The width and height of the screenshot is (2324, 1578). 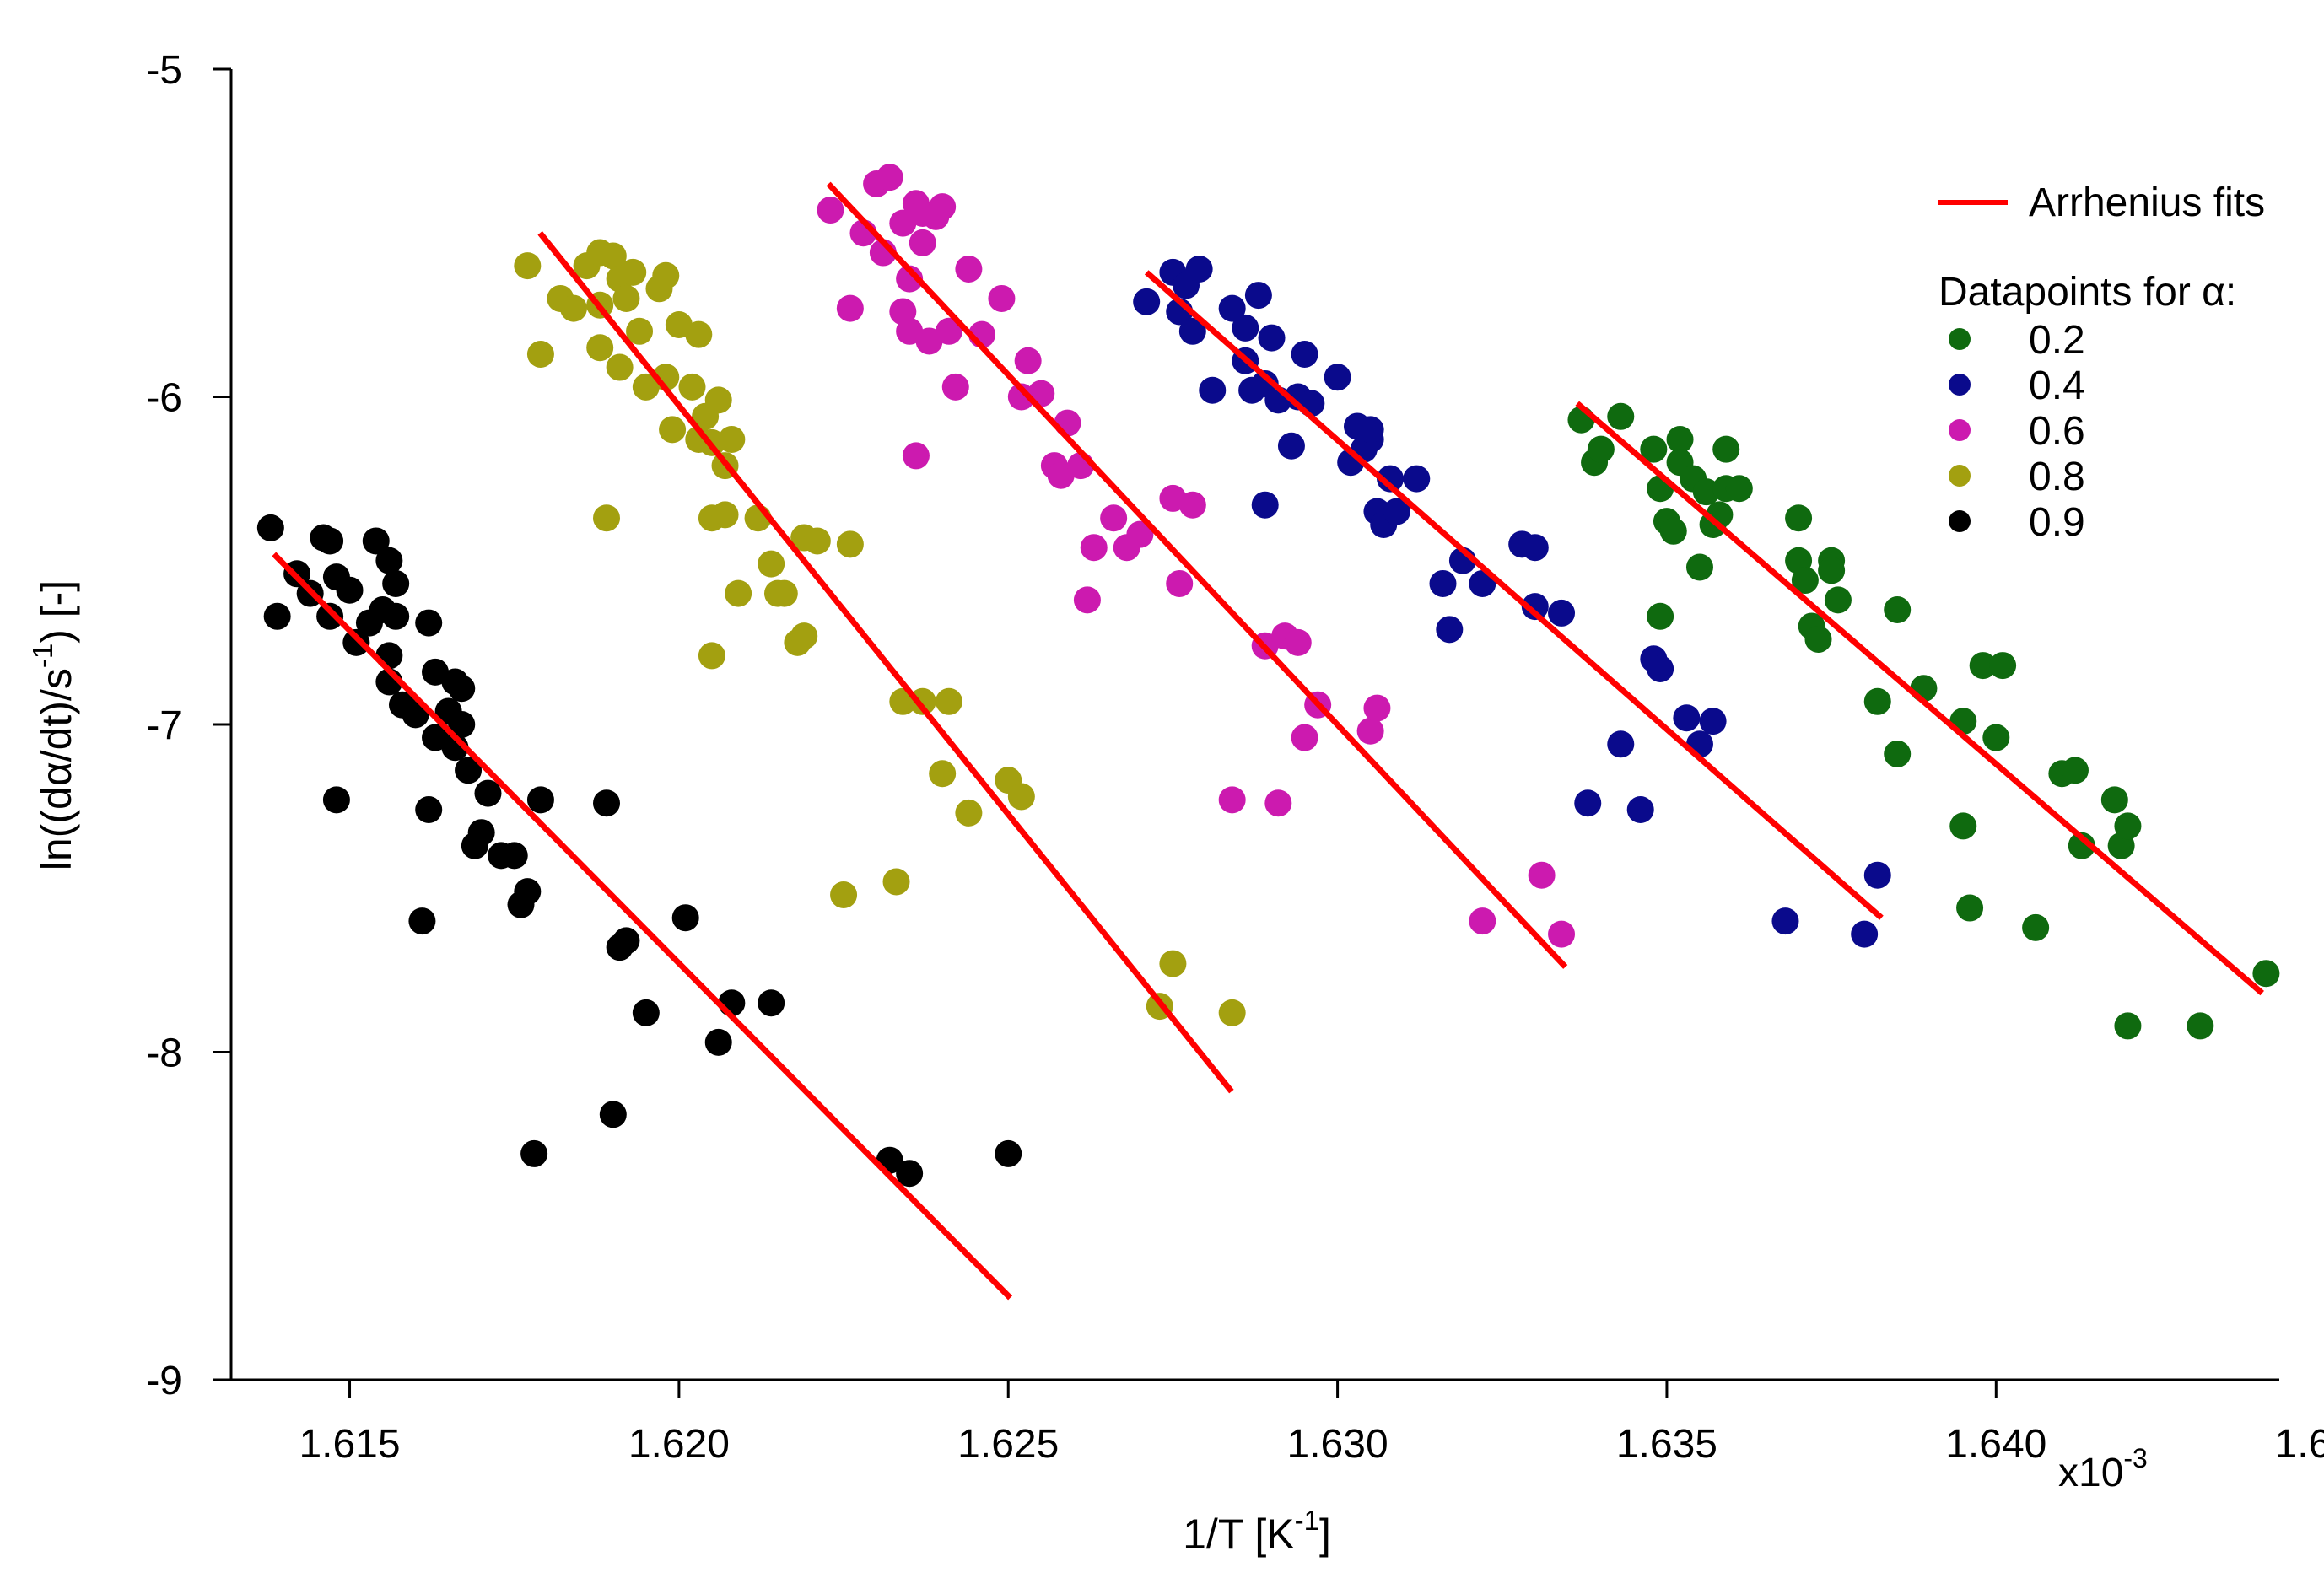 I want to click on legend-label-alpha-06: 0.6, so click(x=2057, y=431).